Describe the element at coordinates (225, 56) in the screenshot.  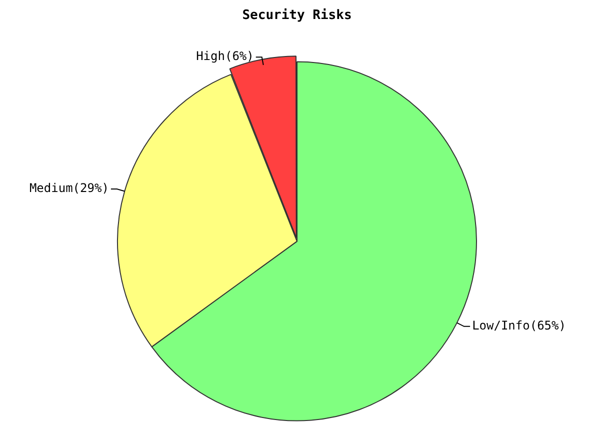
I see `slice-label: High(6%)` at that location.